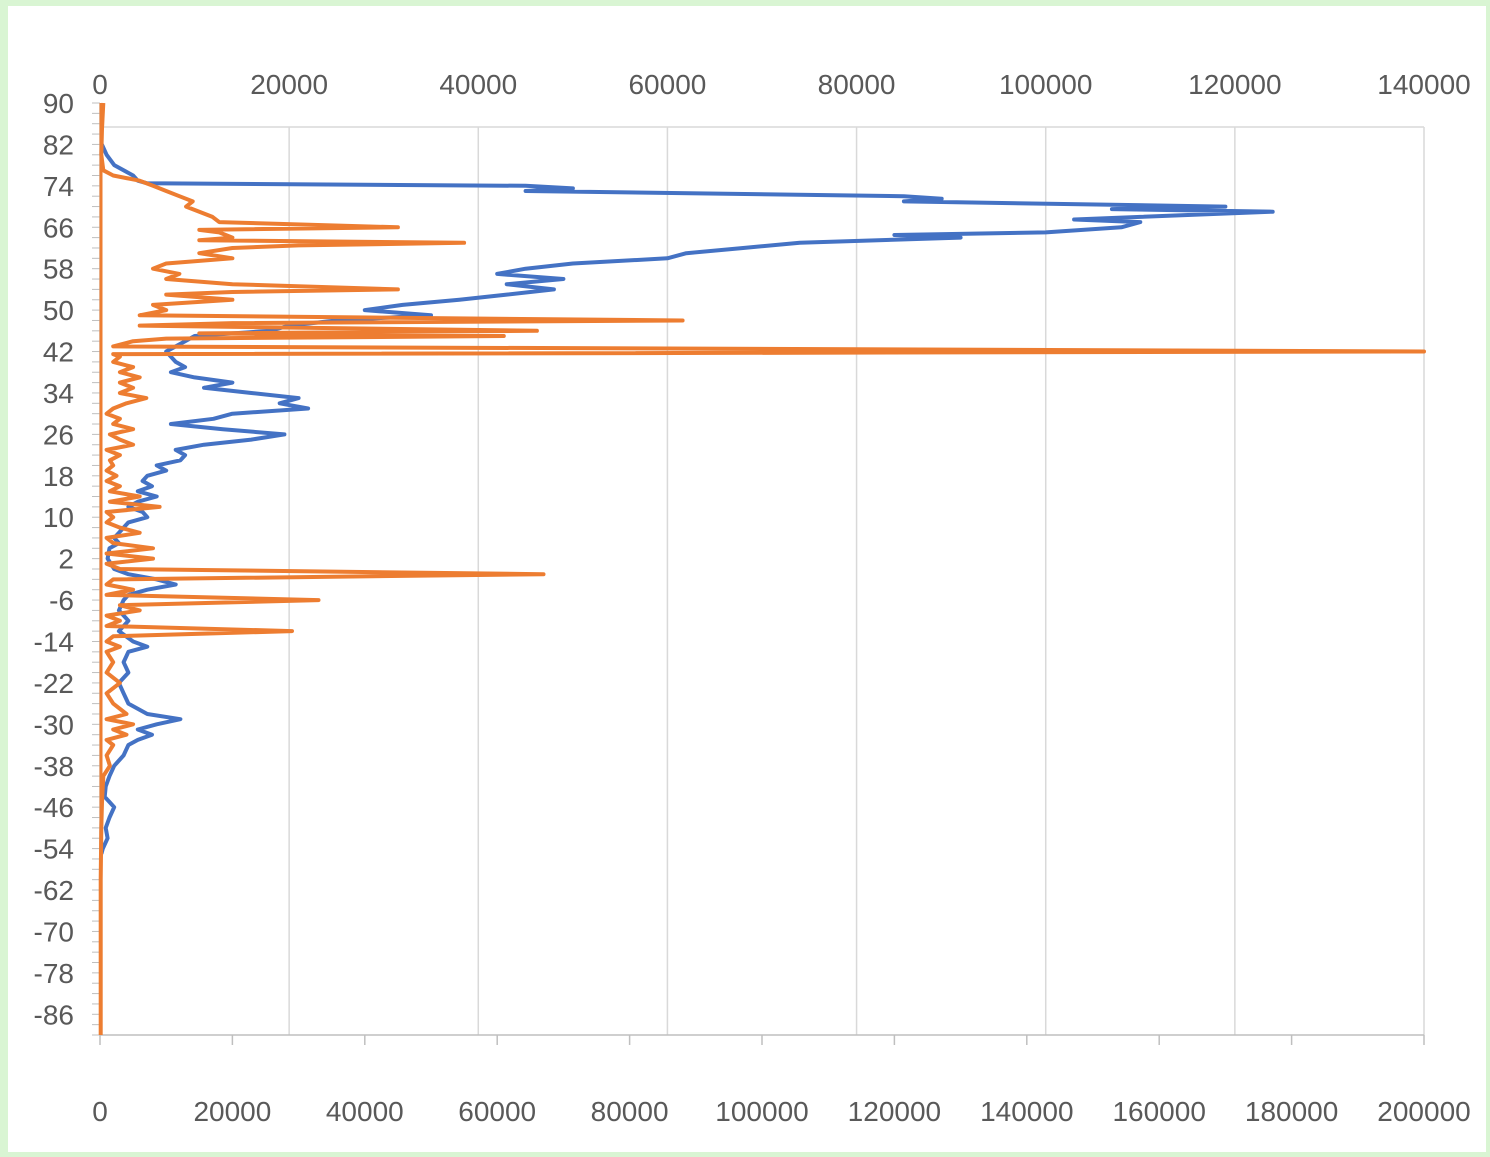 Image resolution: width=1490 pixels, height=1157 pixels. I want to click on bottom-x-tick-label: 100000, so click(761, 1111).